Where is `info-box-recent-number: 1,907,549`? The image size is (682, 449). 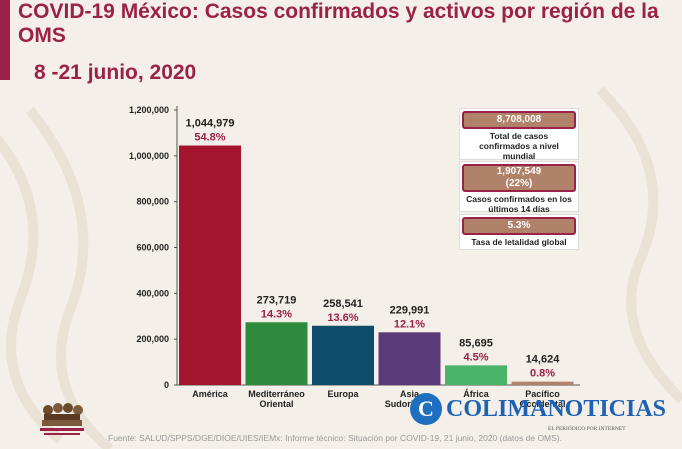
info-box-recent-number: 1,907,549 is located at coordinates (519, 171).